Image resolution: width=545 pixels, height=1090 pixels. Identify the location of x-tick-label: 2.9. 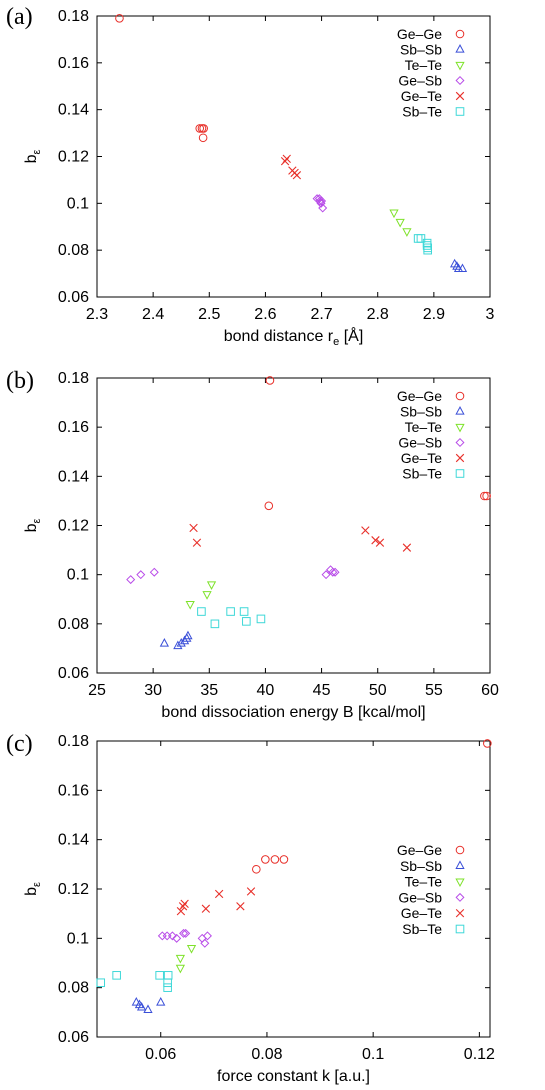
(434, 314).